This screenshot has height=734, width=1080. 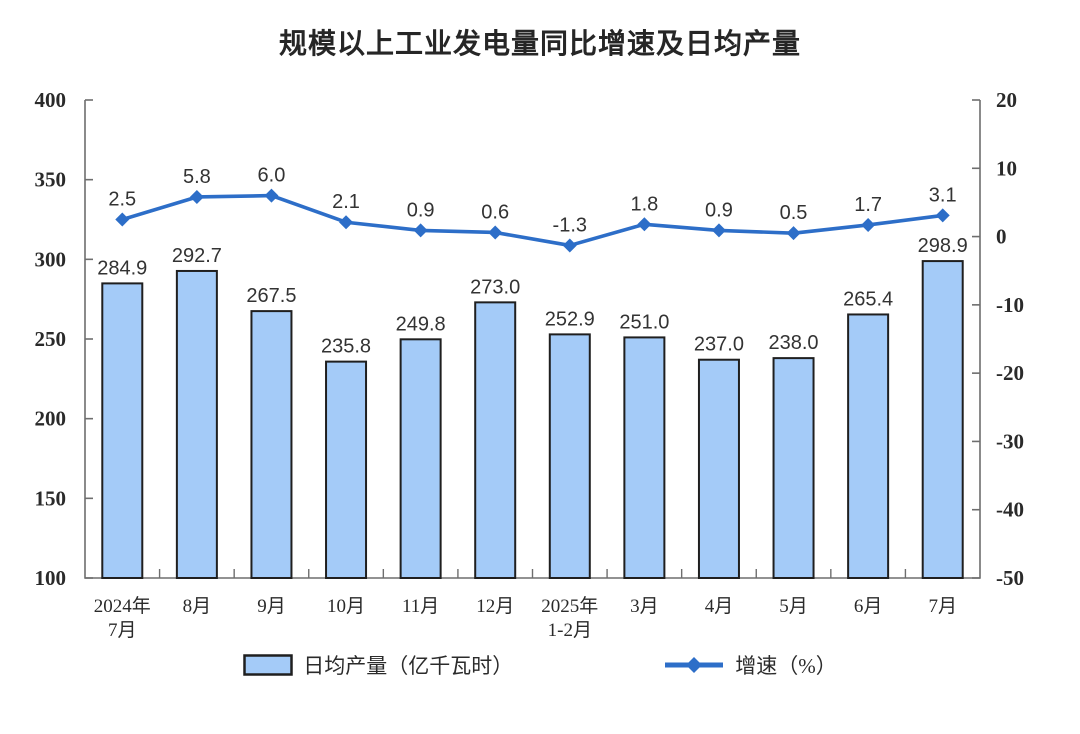 What do you see at coordinates (272, 176) in the screenshot?
I see `line-value-label: 6.0` at bounding box center [272, 176].